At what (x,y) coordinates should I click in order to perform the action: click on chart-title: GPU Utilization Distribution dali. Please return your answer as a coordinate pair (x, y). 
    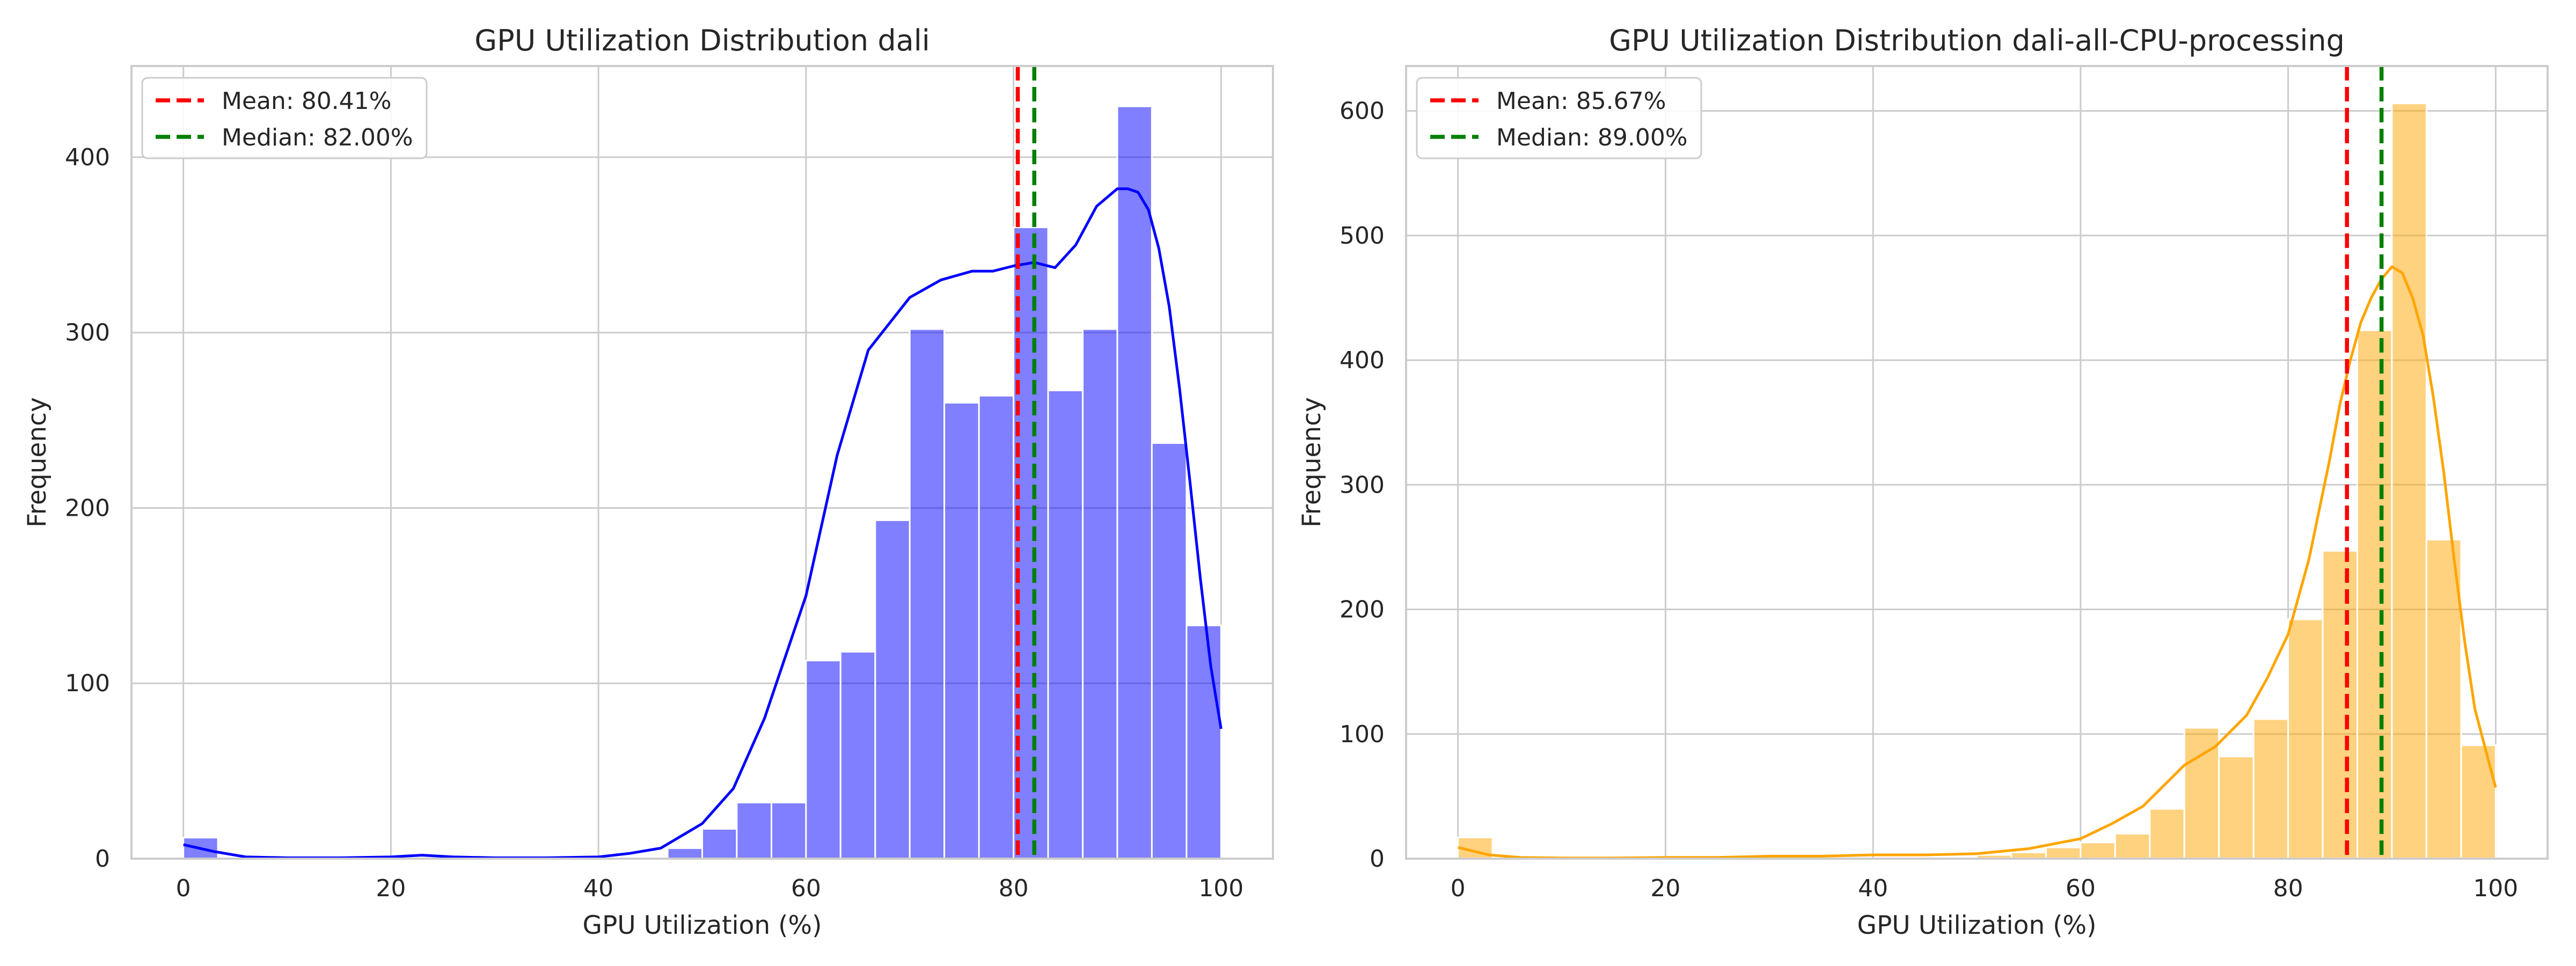
    Looking at the image, I should click on (702, 40).